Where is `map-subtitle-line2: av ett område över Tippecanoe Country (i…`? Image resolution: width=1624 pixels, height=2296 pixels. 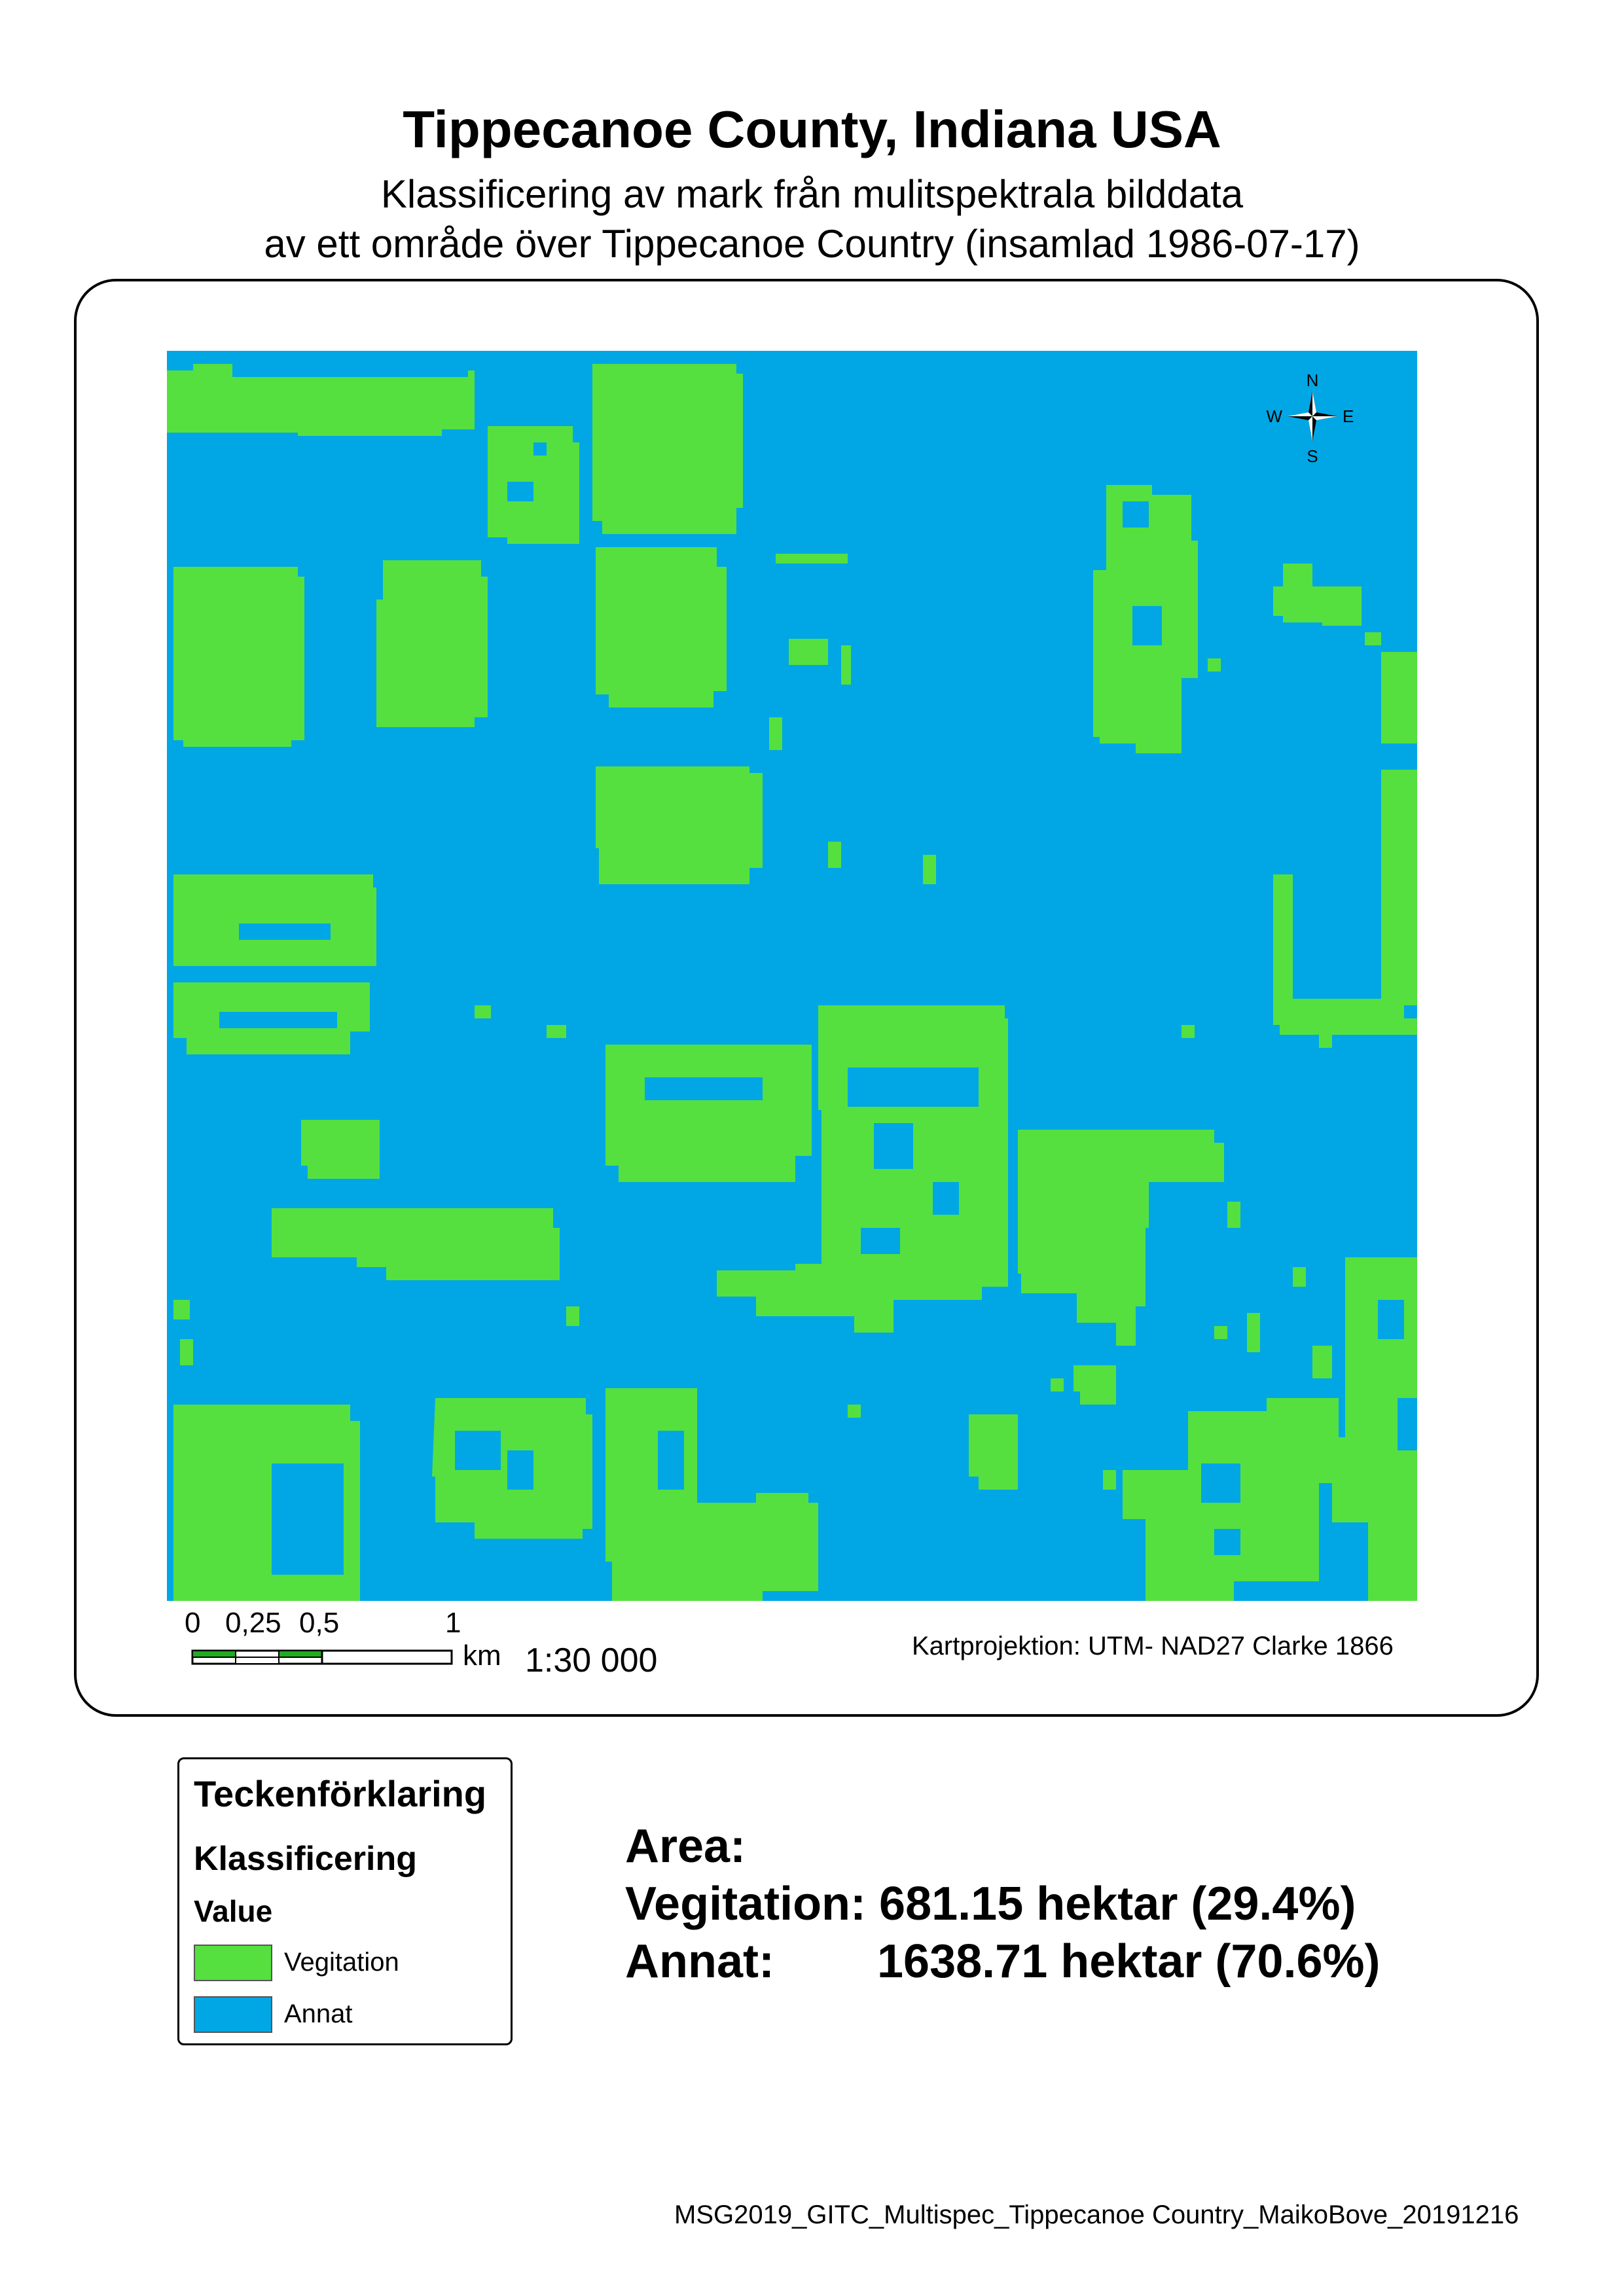
map-subtitle-line2: av ett område över Tippecanoe Country (i… is located at coordinates (812, 244).